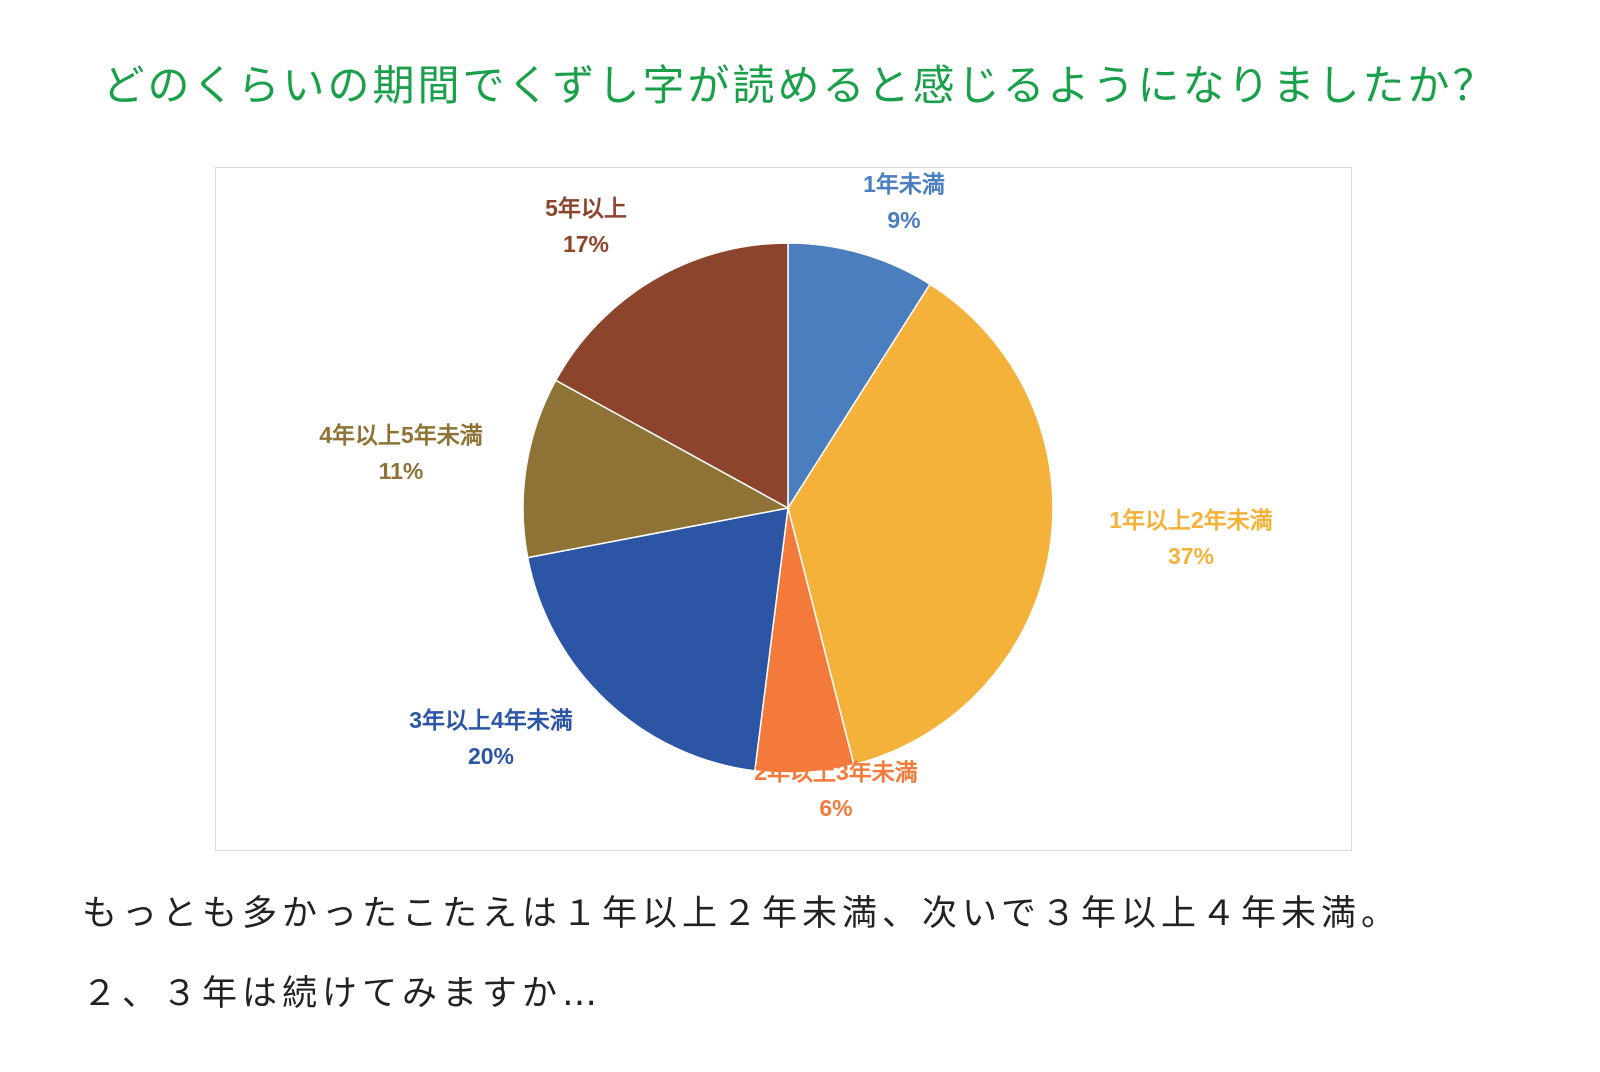  I want to click on slice-value-label-5: 11%, so click(401, 471).